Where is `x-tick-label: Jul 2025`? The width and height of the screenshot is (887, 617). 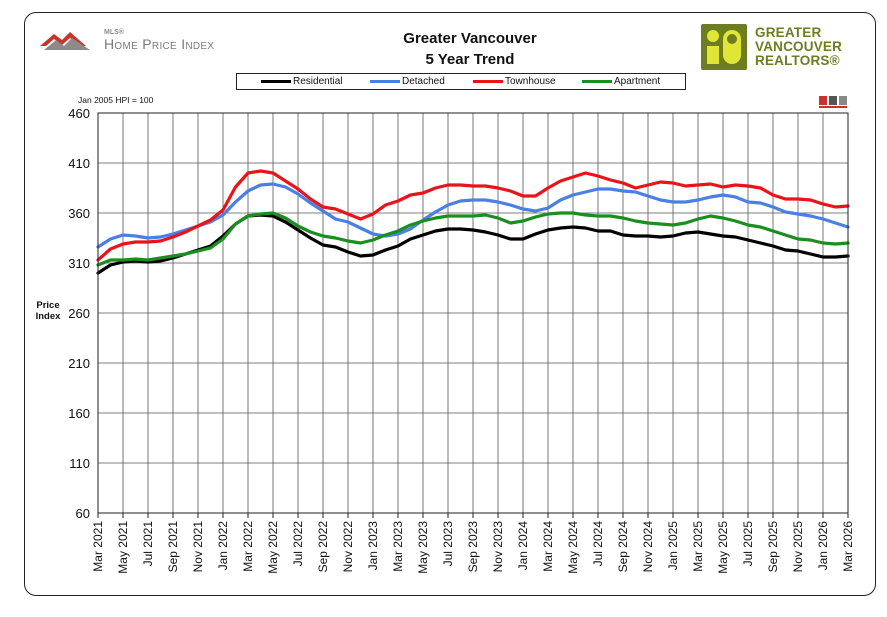
x-tick-label: Jul 2025 is located at coordinates (748, 544).